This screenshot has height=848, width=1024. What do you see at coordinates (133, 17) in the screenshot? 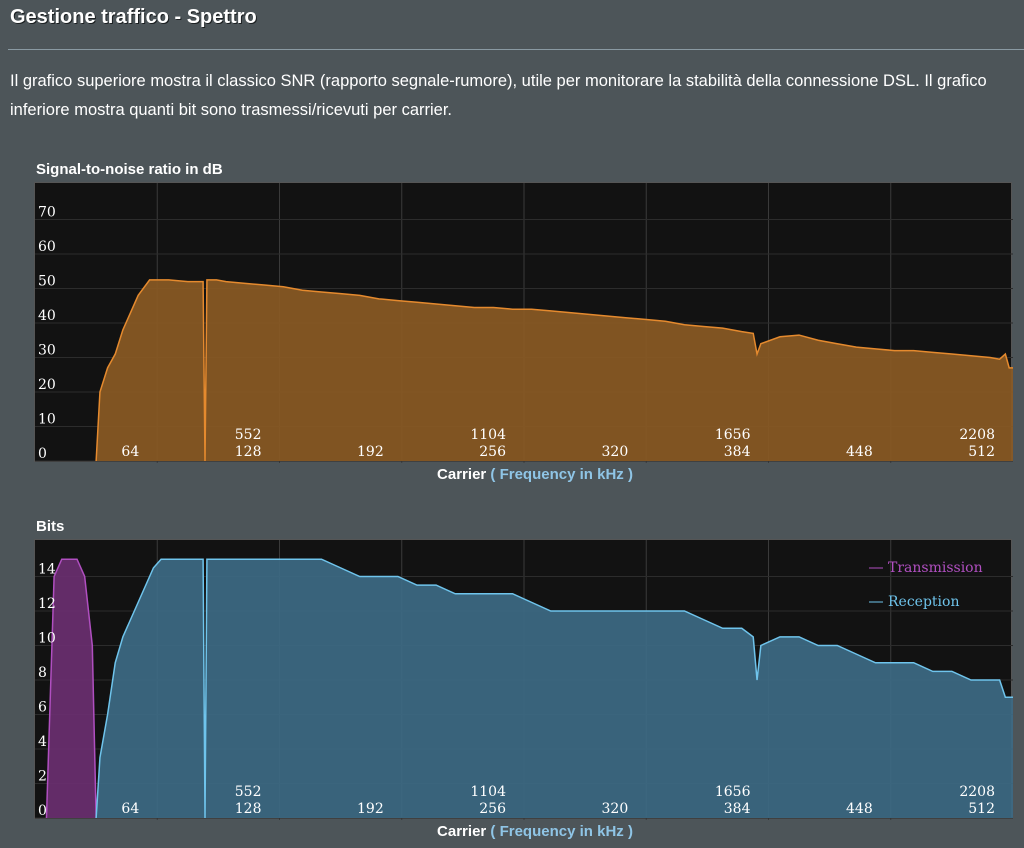
I see `page-title: Gestione traffico - Spettro` at bounding box center [133, 17].